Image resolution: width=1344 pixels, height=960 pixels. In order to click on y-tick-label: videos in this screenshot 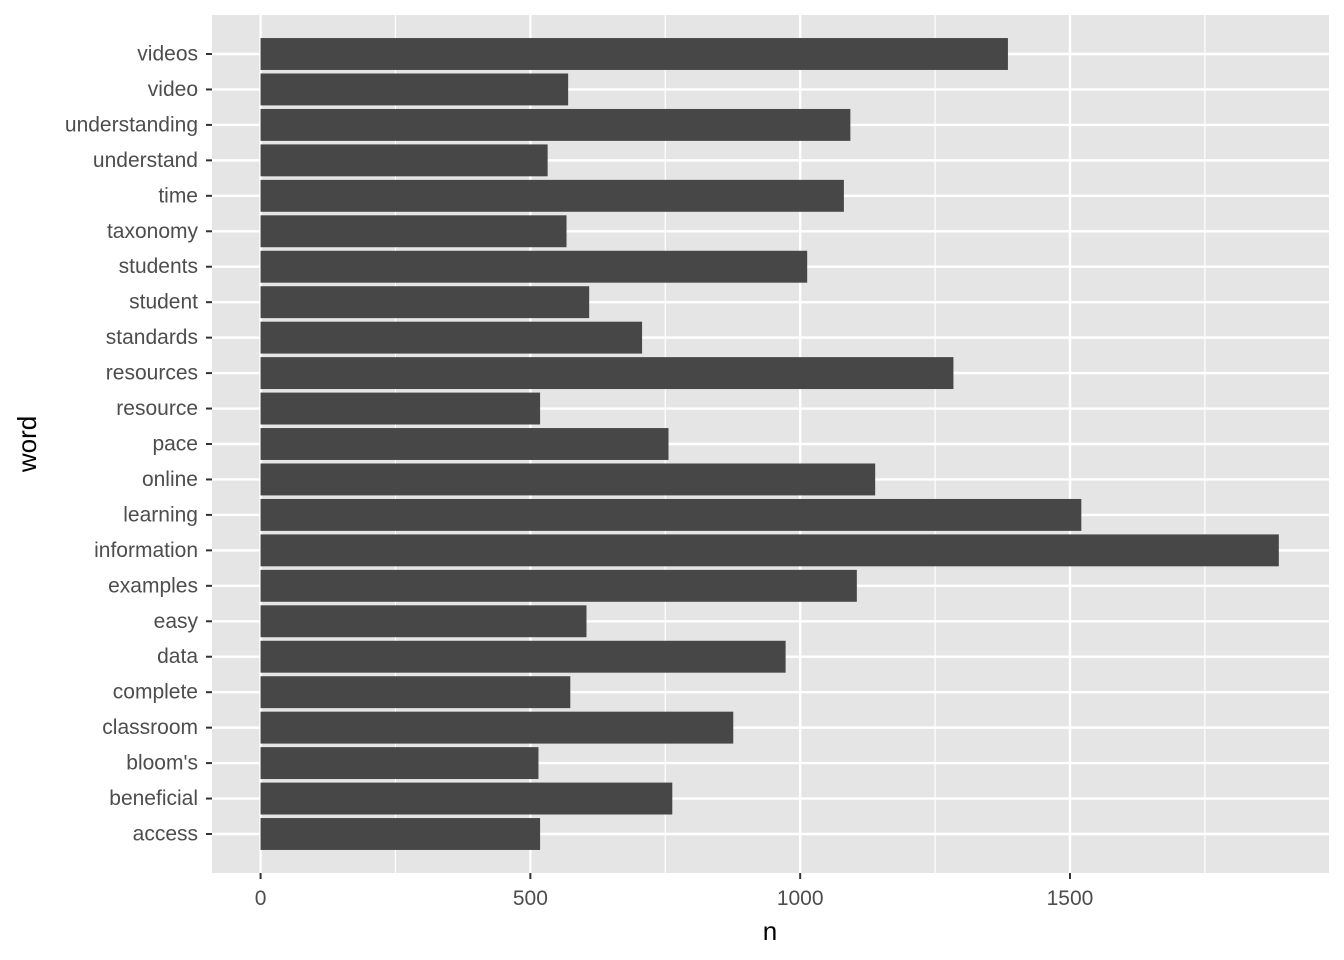, I will do `click(167, 54)`.